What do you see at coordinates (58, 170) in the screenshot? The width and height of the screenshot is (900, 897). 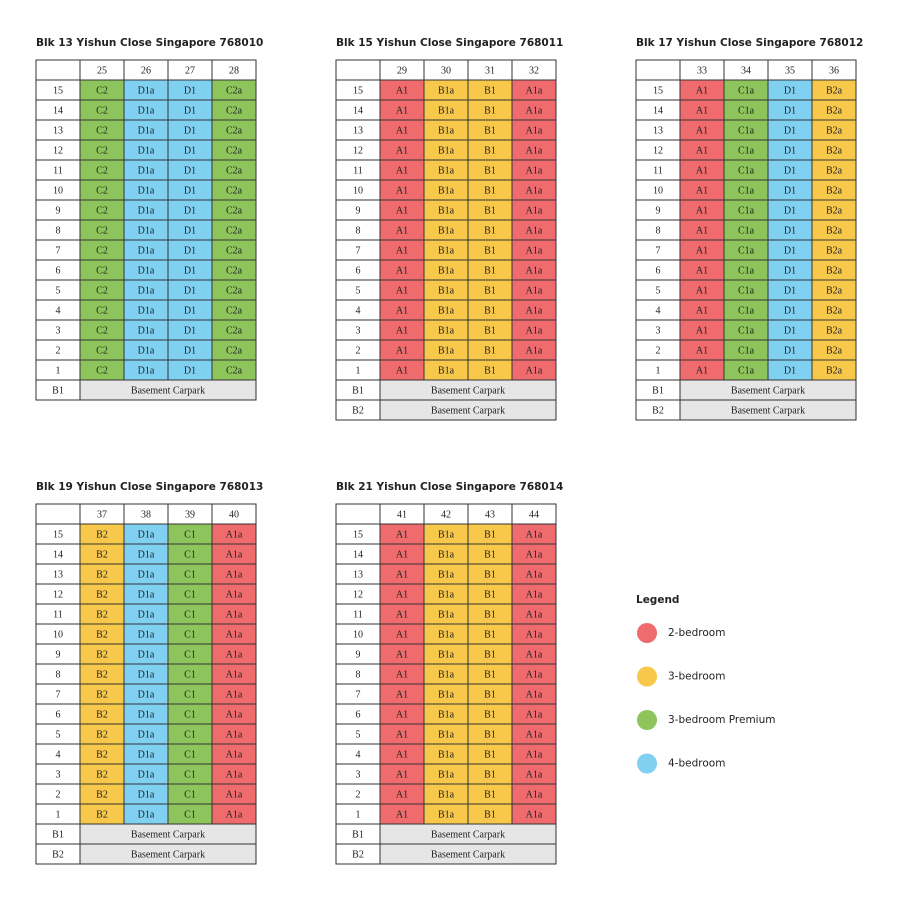 I see `floor-label: 11` at bounding box center [58, 170].